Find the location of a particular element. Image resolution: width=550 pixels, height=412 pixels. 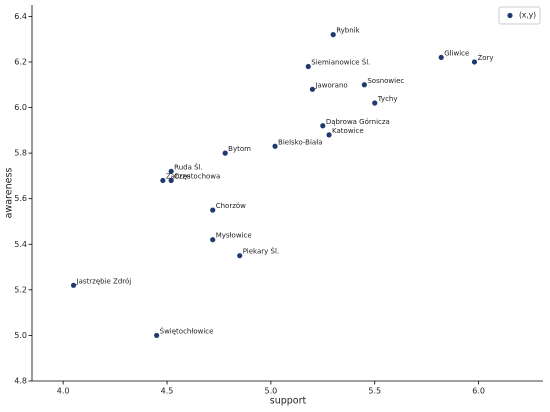

point-label: Sosnowiec is located at coordinates (385, 81).